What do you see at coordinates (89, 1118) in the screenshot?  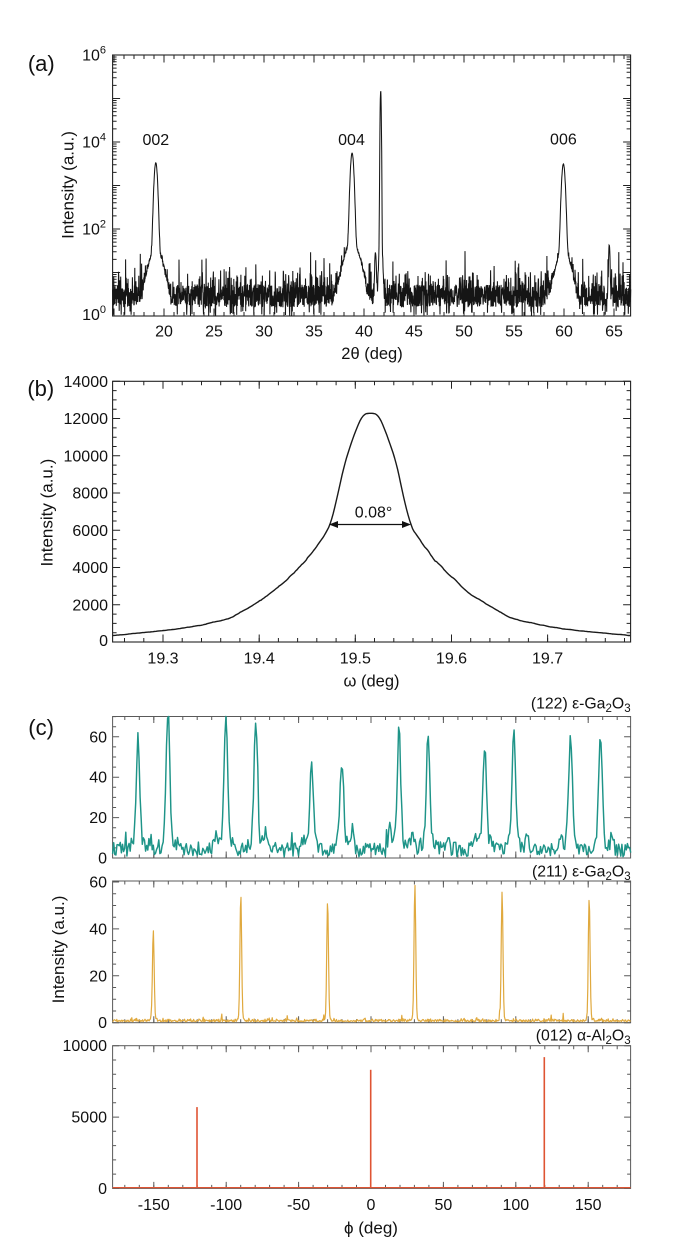 I see `svg-text: 5000` at bounding box center [89, 1118].